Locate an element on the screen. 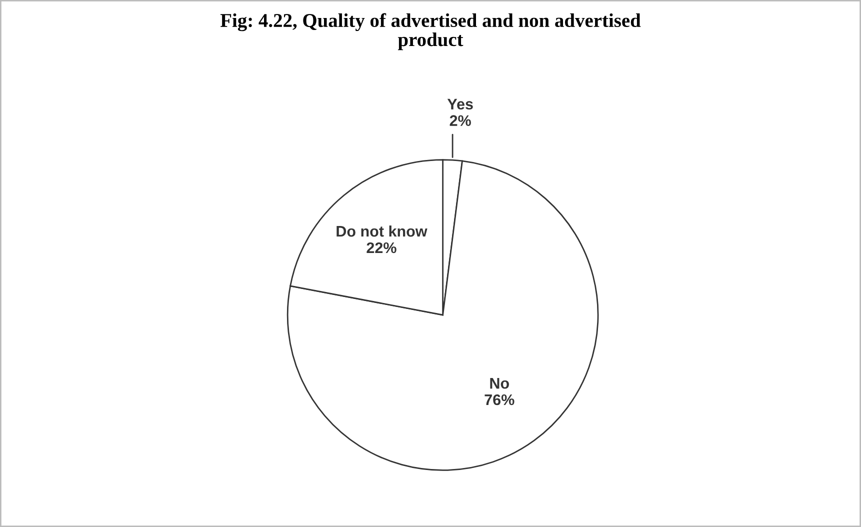 Image resolution: width=861 pixels, height=527 pixels. data-label: 22% is located at coordinates (381, 248).